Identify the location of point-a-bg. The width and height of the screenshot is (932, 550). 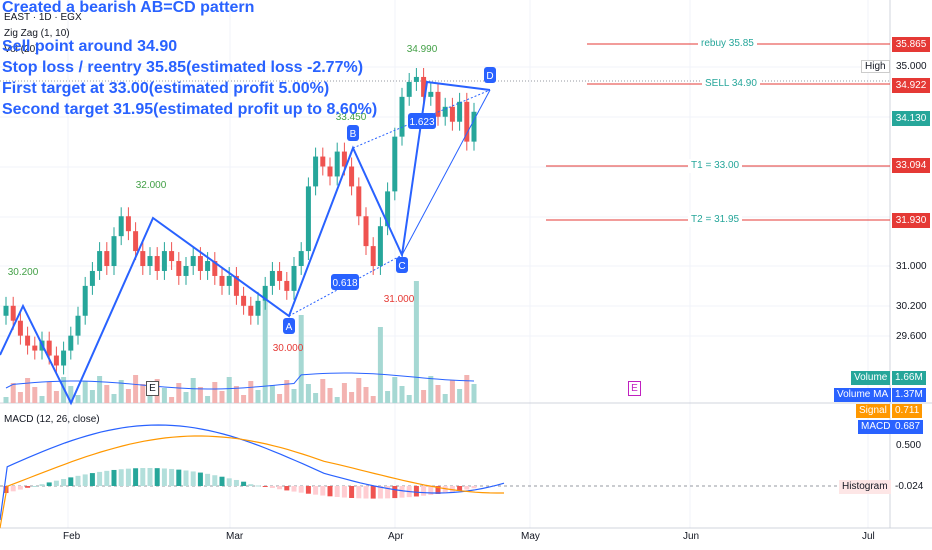
(289, 326).